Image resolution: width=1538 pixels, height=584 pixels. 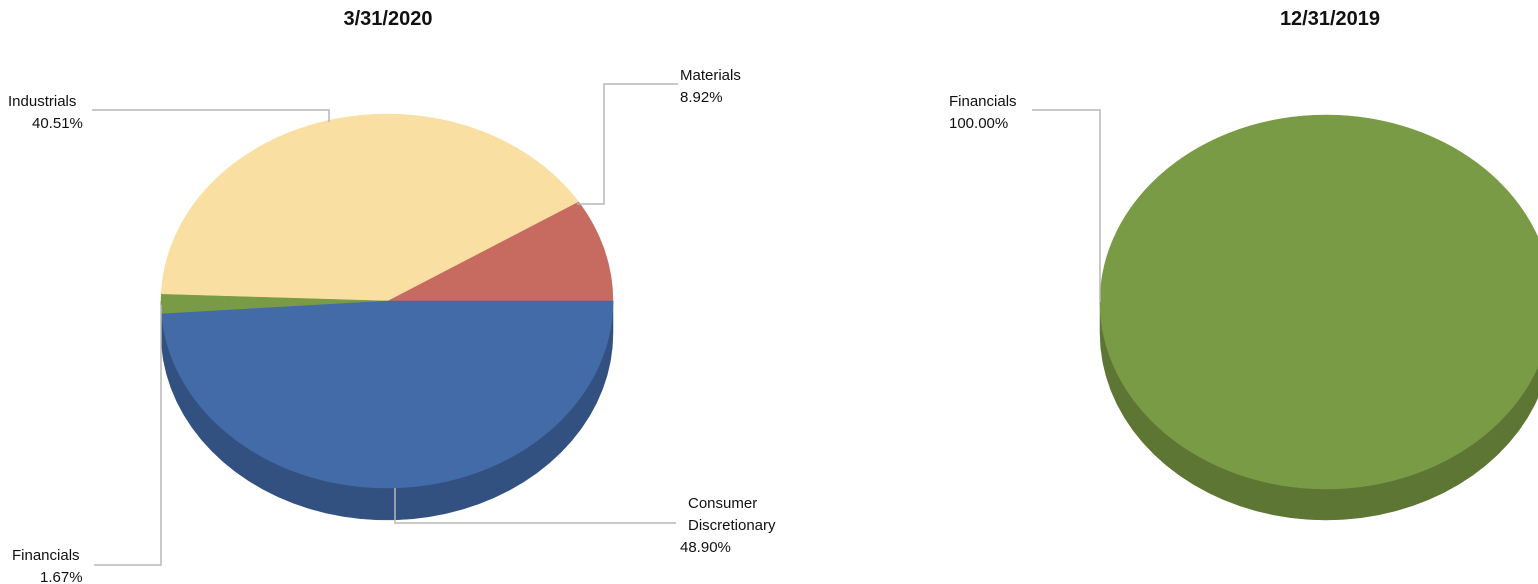 I want to click on slice-percent-consumer-discretionary-0: 48.90%, so click(x=705, y=547).